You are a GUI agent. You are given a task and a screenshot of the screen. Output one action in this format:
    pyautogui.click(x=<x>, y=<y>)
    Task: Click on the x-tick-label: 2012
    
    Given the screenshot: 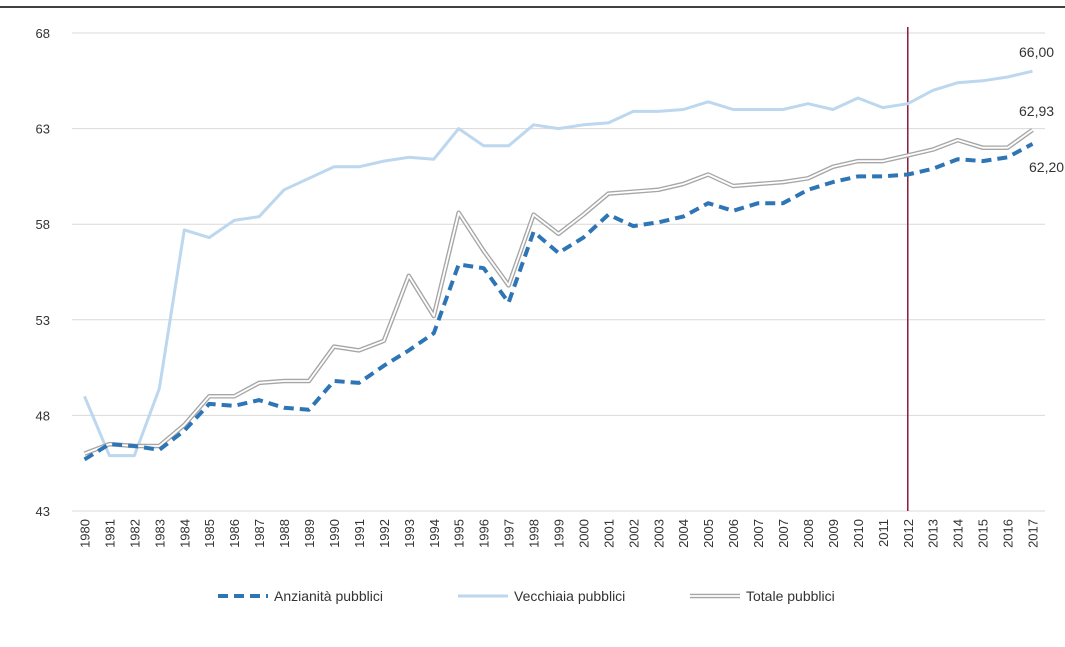 What is the action you would take?
    pyautogui.click(x=908, y=533)
    